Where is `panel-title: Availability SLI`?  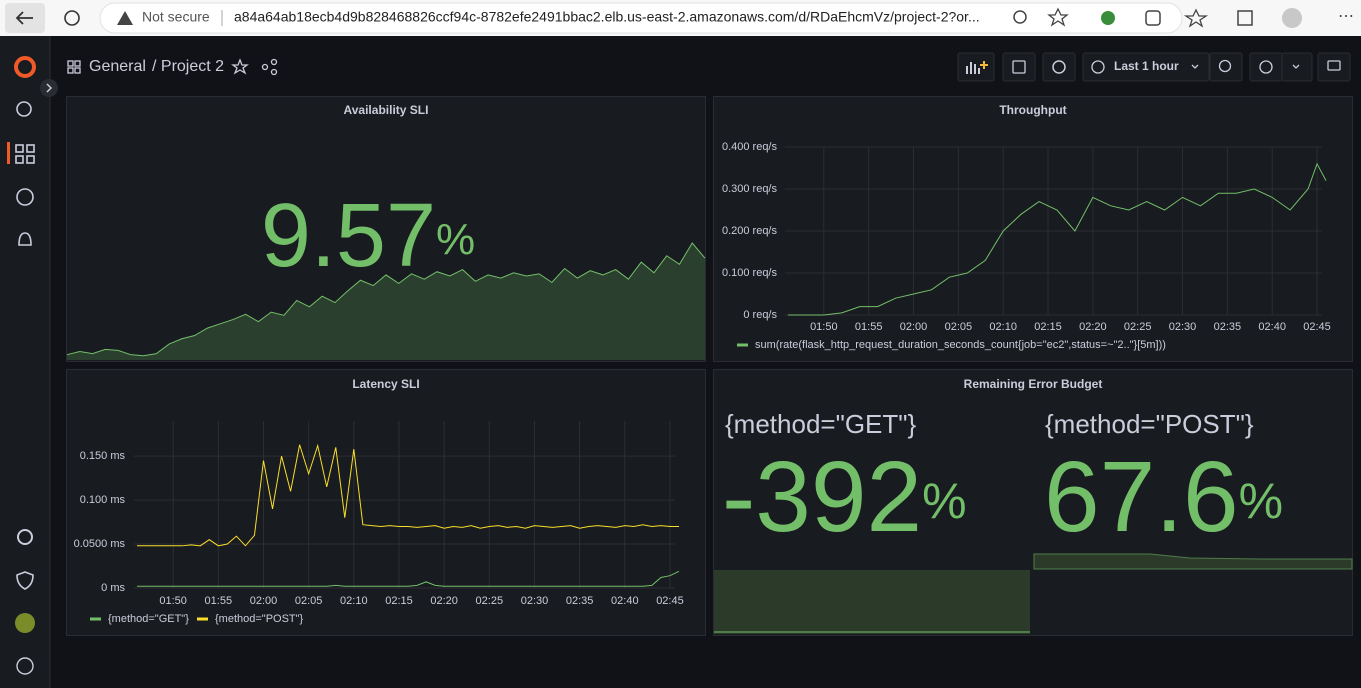
panel-title: Availability SLI is located at coordinates (386, 110).